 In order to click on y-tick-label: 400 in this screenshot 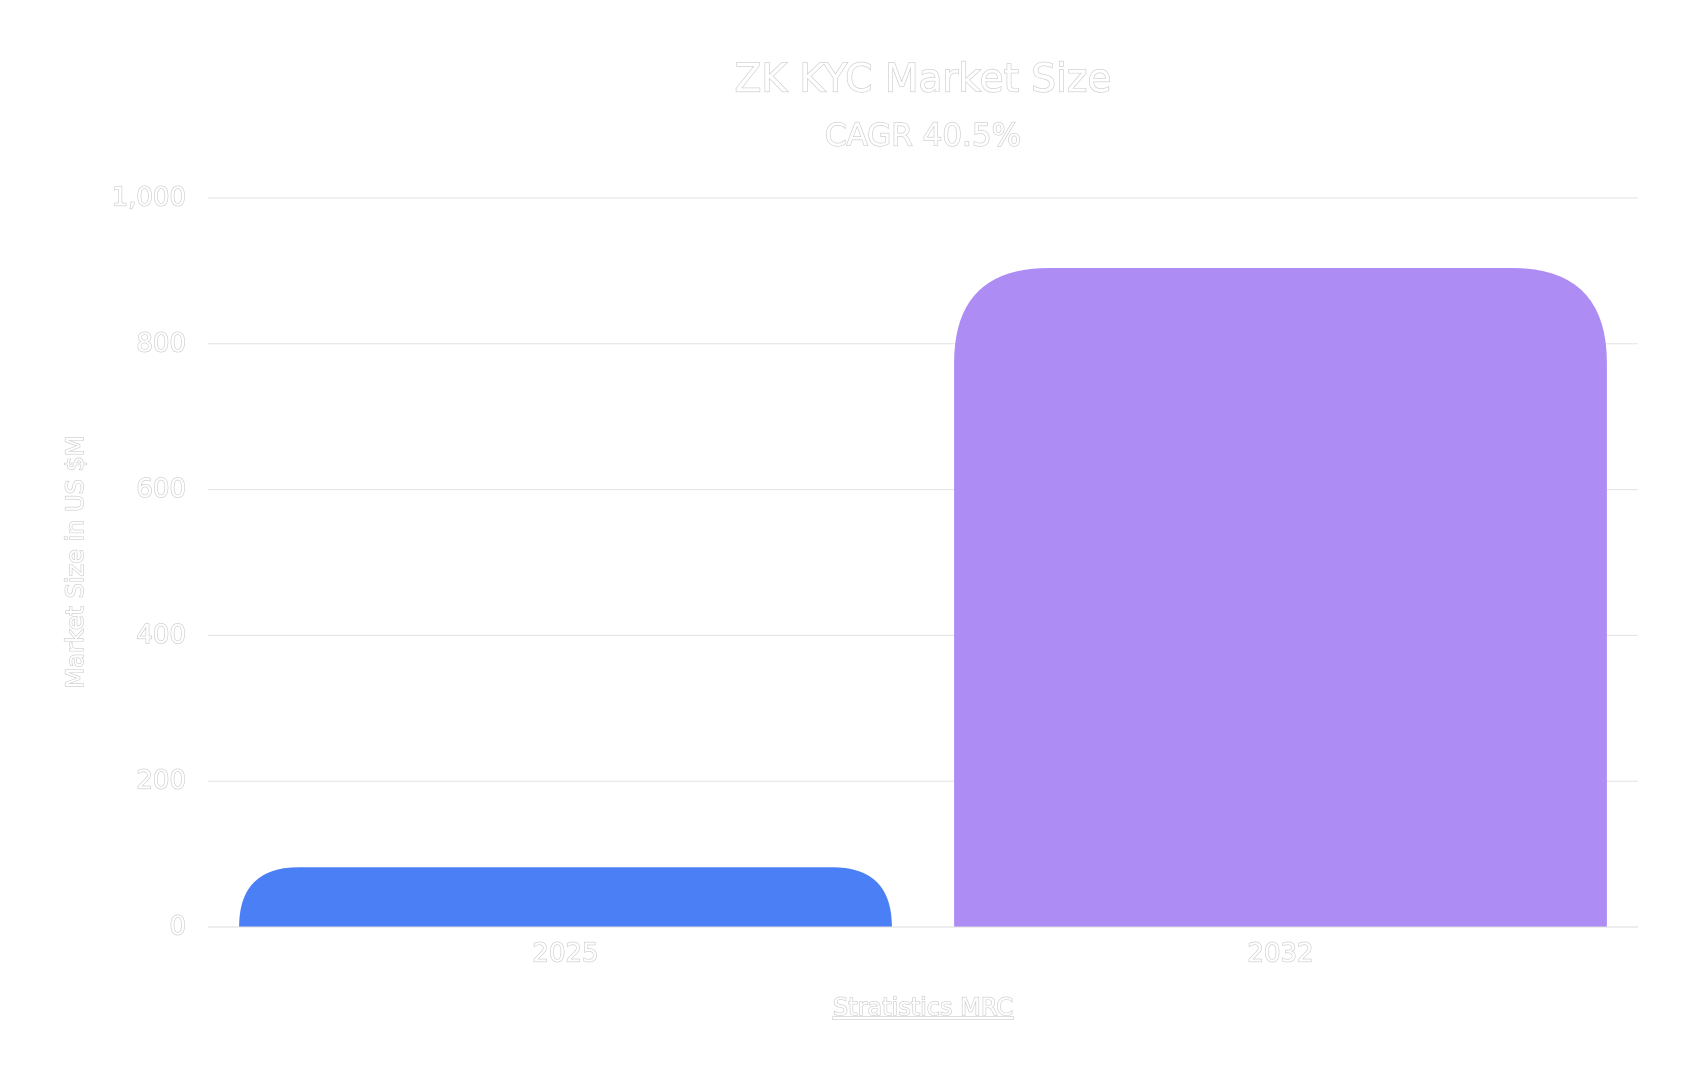, I will do `click(161, 635)`.